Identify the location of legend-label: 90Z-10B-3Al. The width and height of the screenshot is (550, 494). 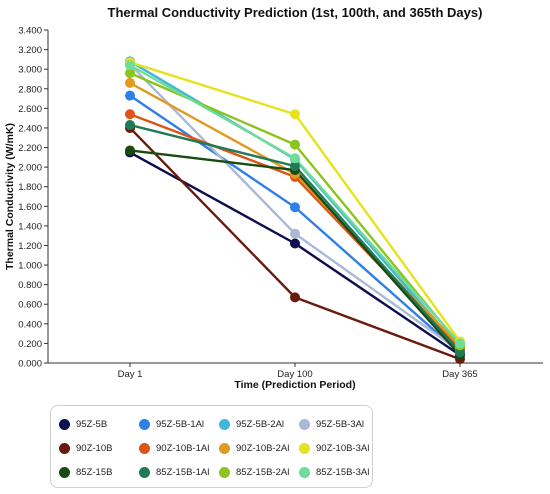
(343, 448).